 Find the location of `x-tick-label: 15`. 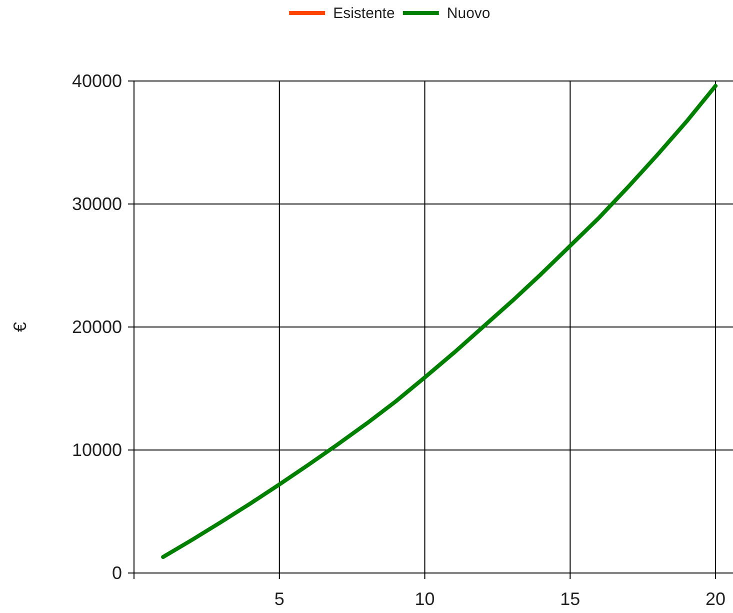

x-tick-label: 15 is located at coordinates (570, 599).